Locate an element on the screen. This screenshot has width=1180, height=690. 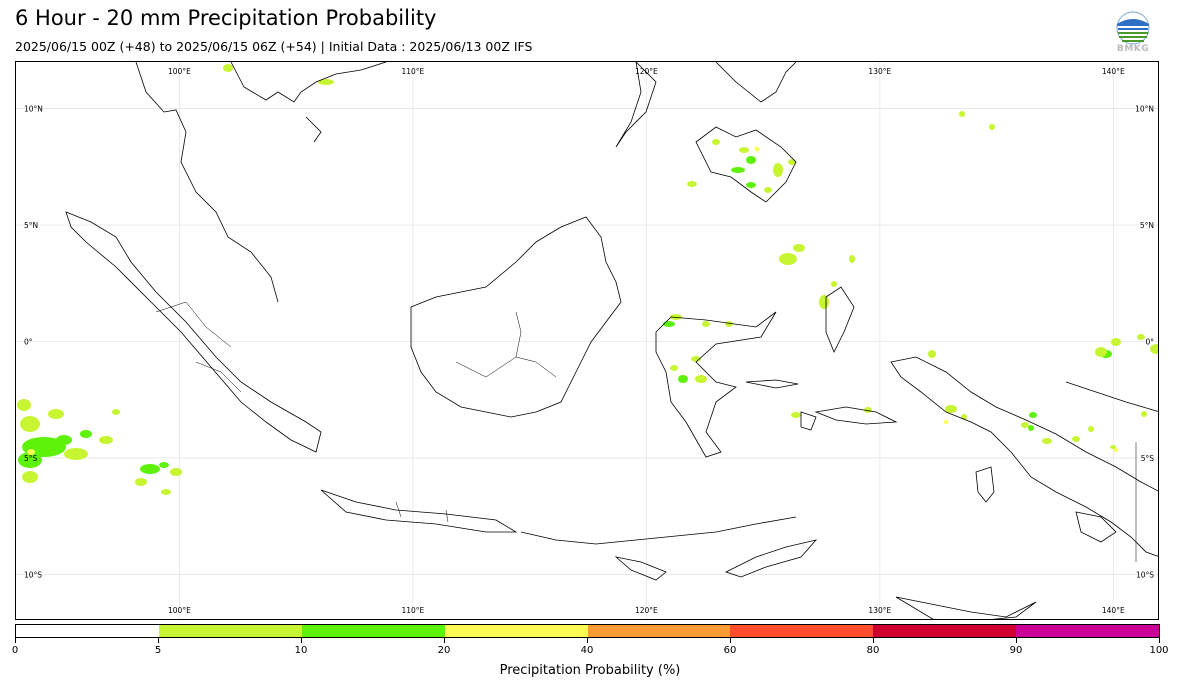
colorbar-tick-label: 100 is located at coordinates (1159, 650).